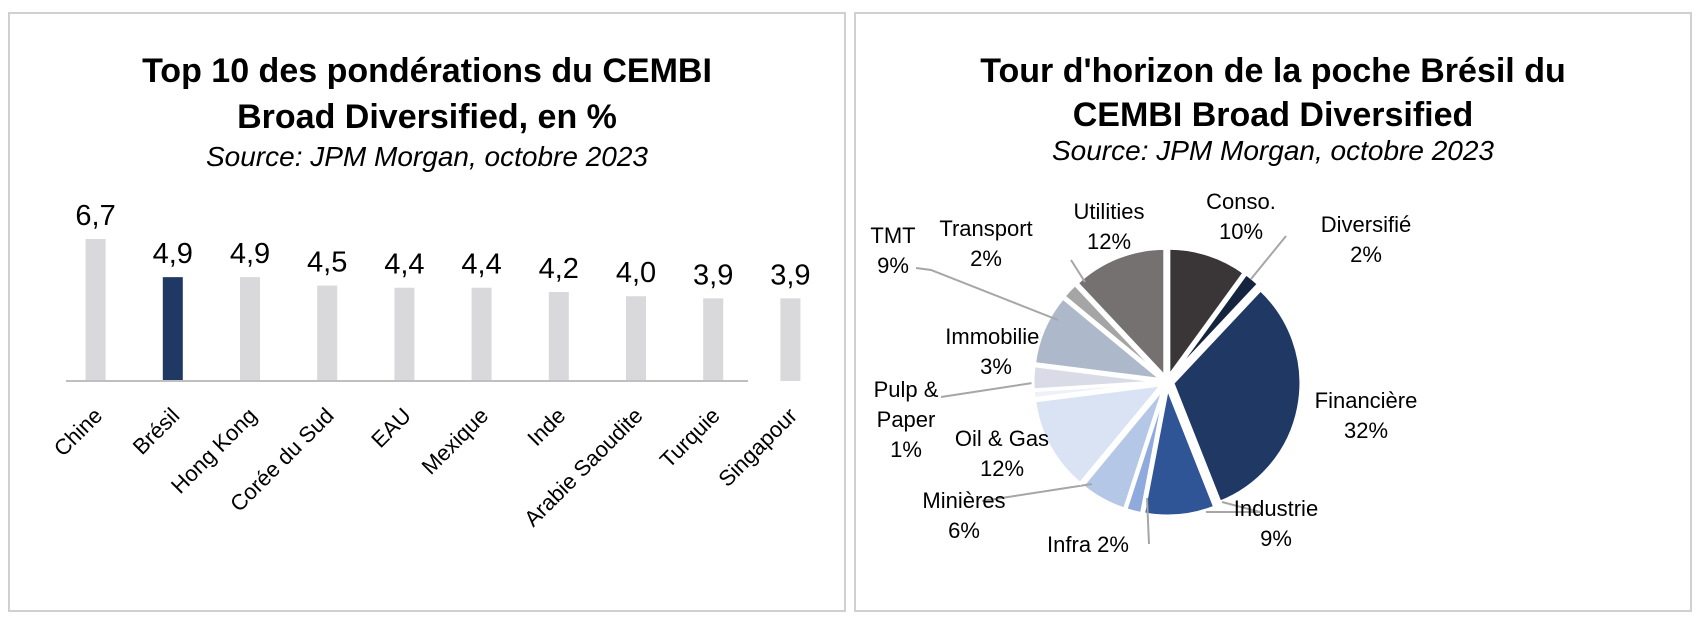 The width and height of the screenshot is (1700, 632). What do you see at coordinates (95, 216) in the screenshot?
I see `bar-value-label-0: 6,7` at bounding box center [95, 216].